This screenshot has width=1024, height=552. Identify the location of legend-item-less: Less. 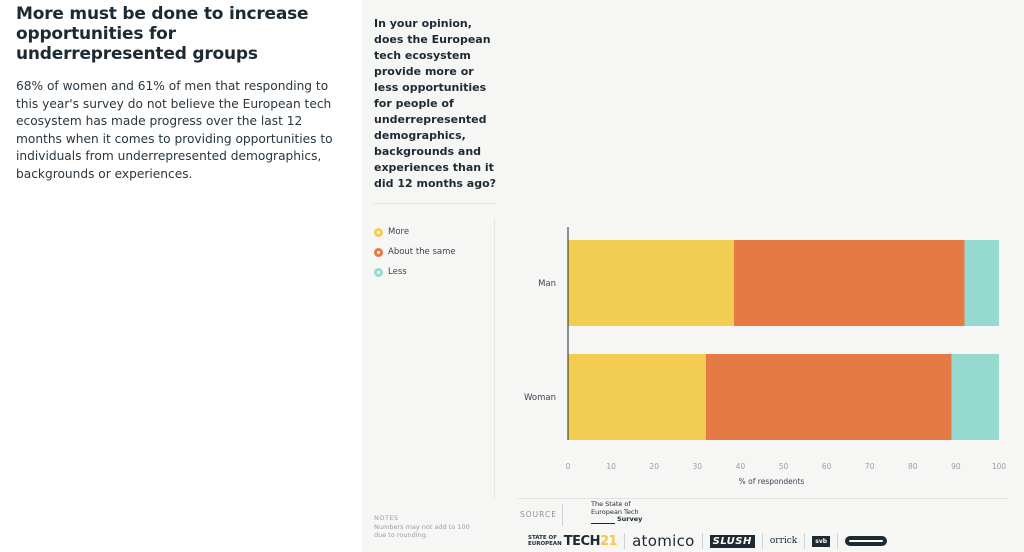
(415, 272).